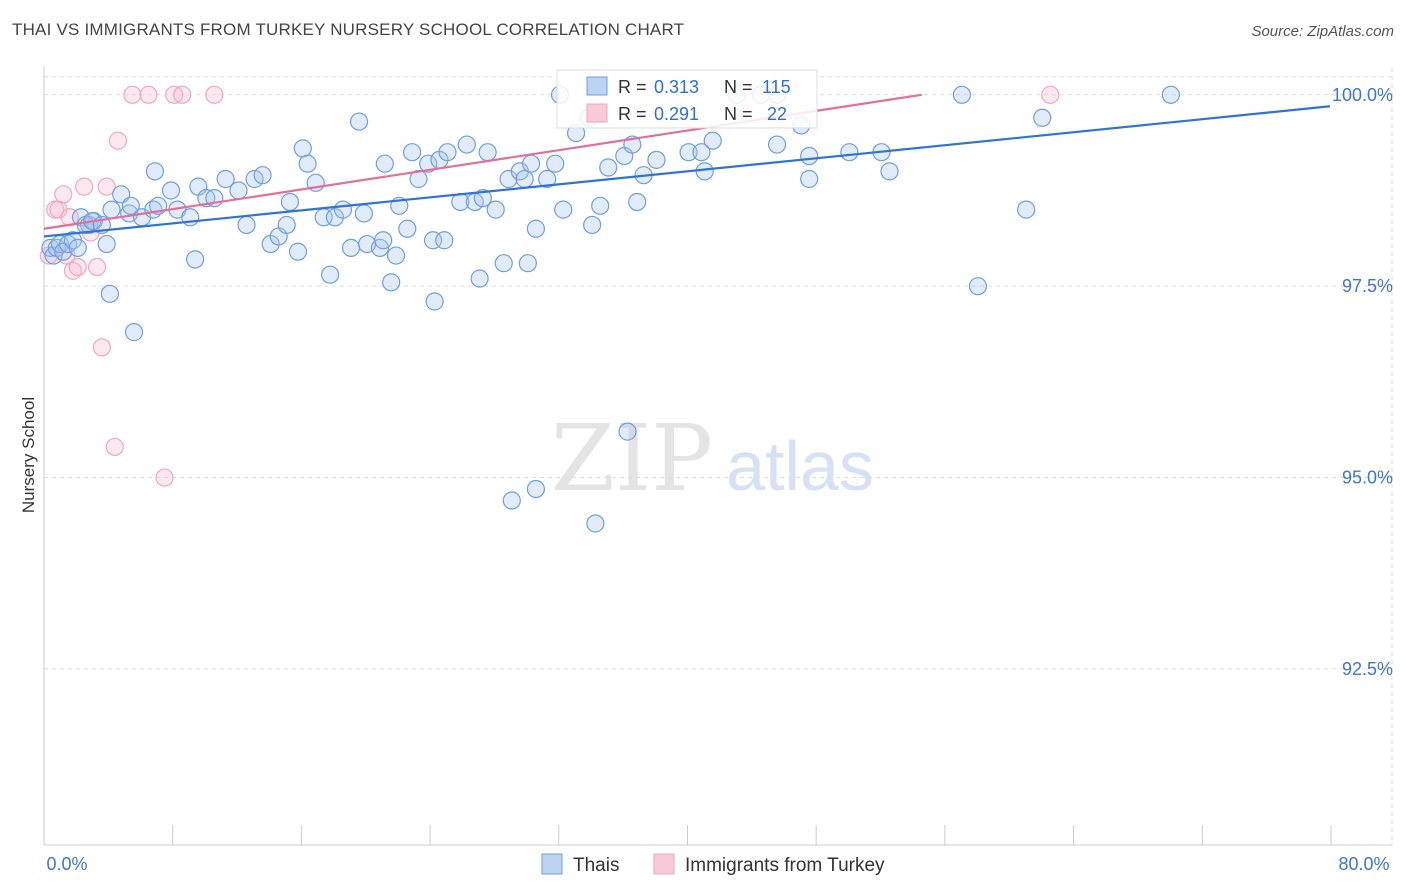 The image size is (1406, 892). What do you see at coordinates (632, 458) in the screenshot?
I see `watermark-zip: ZIP` at bounding box center [632, 458].